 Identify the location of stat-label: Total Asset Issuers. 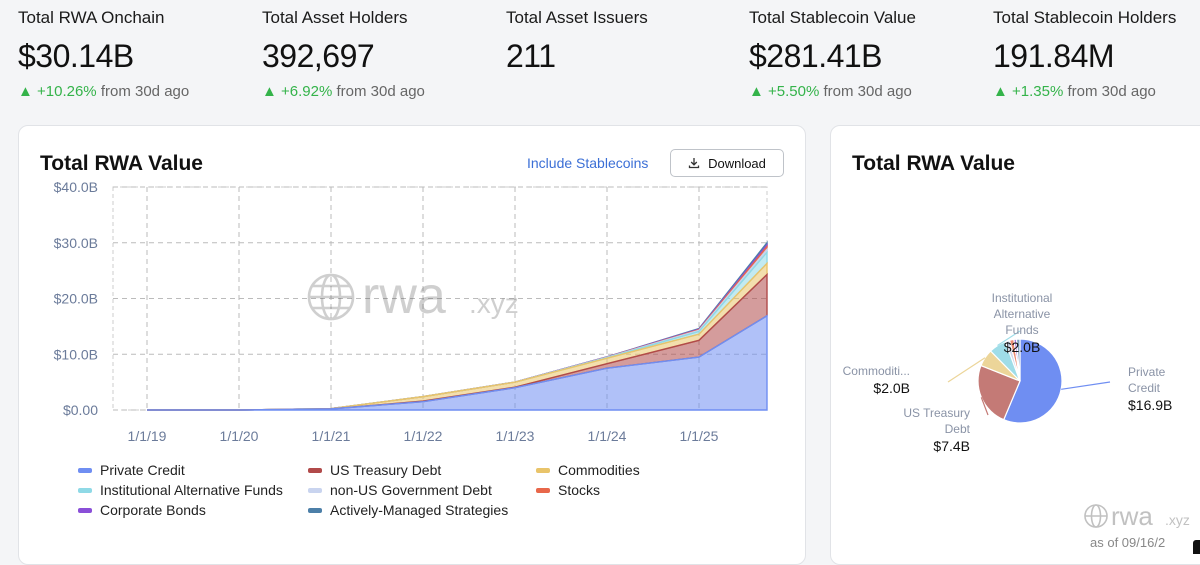
(577, 17).